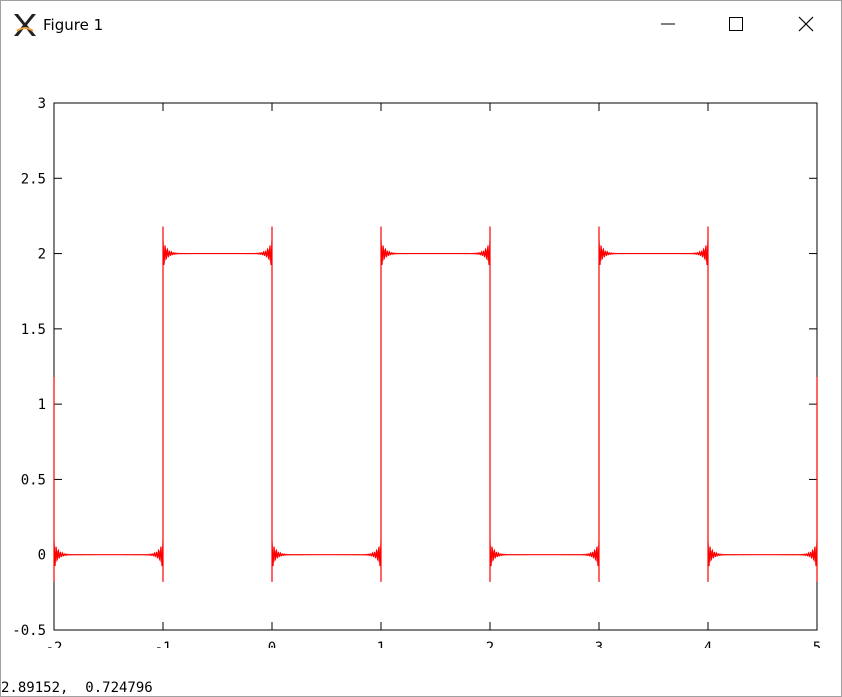 The width and height of the screenshot is (842, 697). I want to click on x-tick-label: 0, so click(272, 644).